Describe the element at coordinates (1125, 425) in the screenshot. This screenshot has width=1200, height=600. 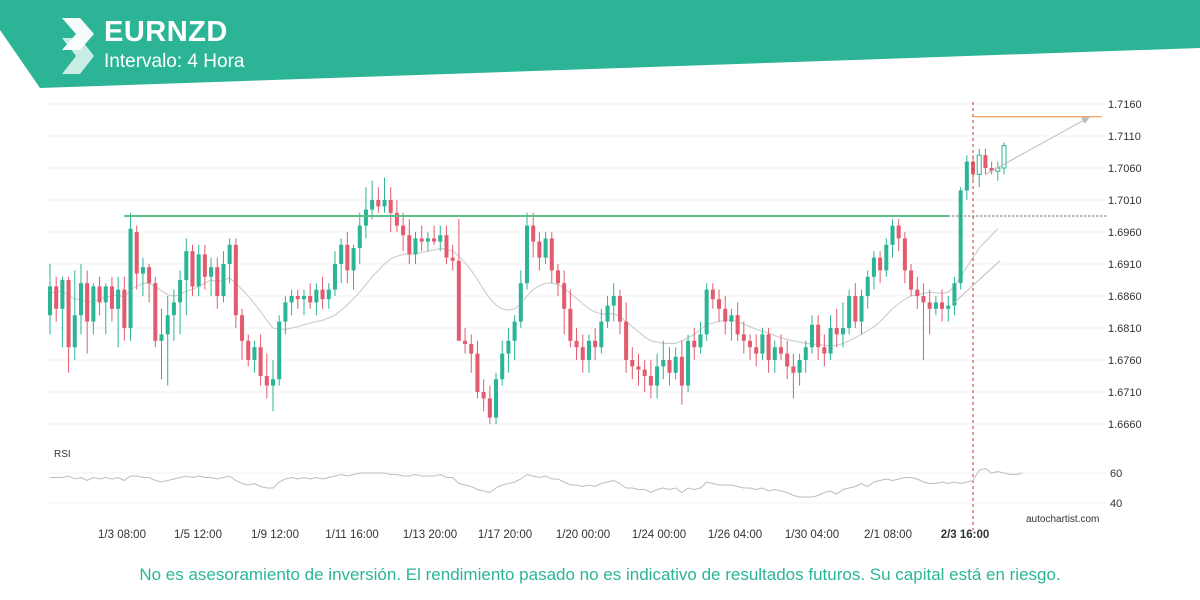
I see `price-tick-label: 1.6660` at that location.